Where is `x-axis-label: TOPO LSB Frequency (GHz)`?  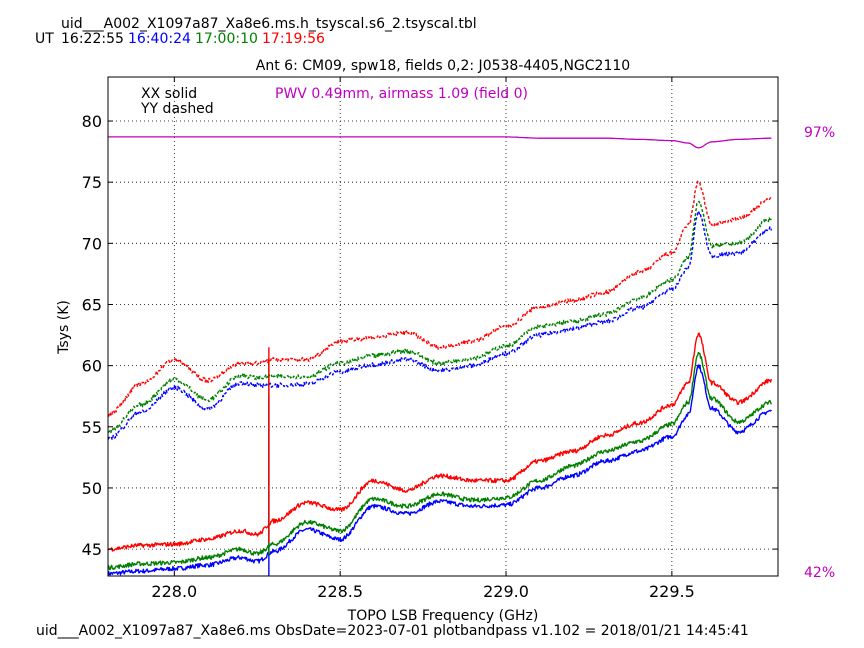
x-axis-label: TOPO LSB Frequency (GHz) is located at coordinates (443, 616).